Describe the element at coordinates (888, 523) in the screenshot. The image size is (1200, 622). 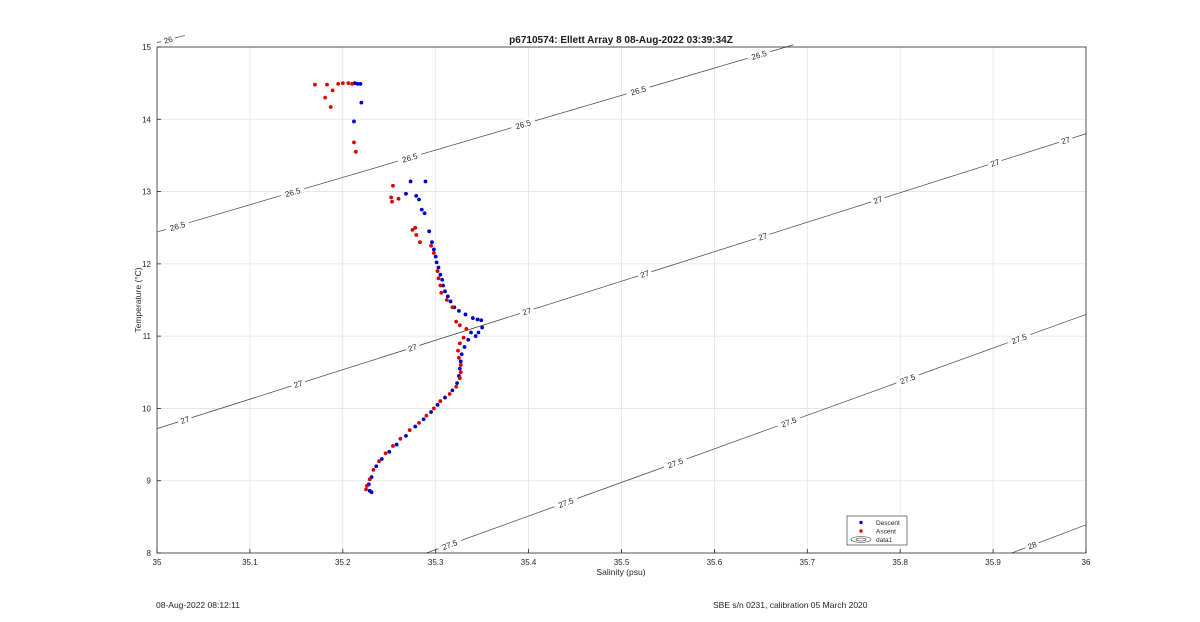
I see `legend-label: Descent` at that location.